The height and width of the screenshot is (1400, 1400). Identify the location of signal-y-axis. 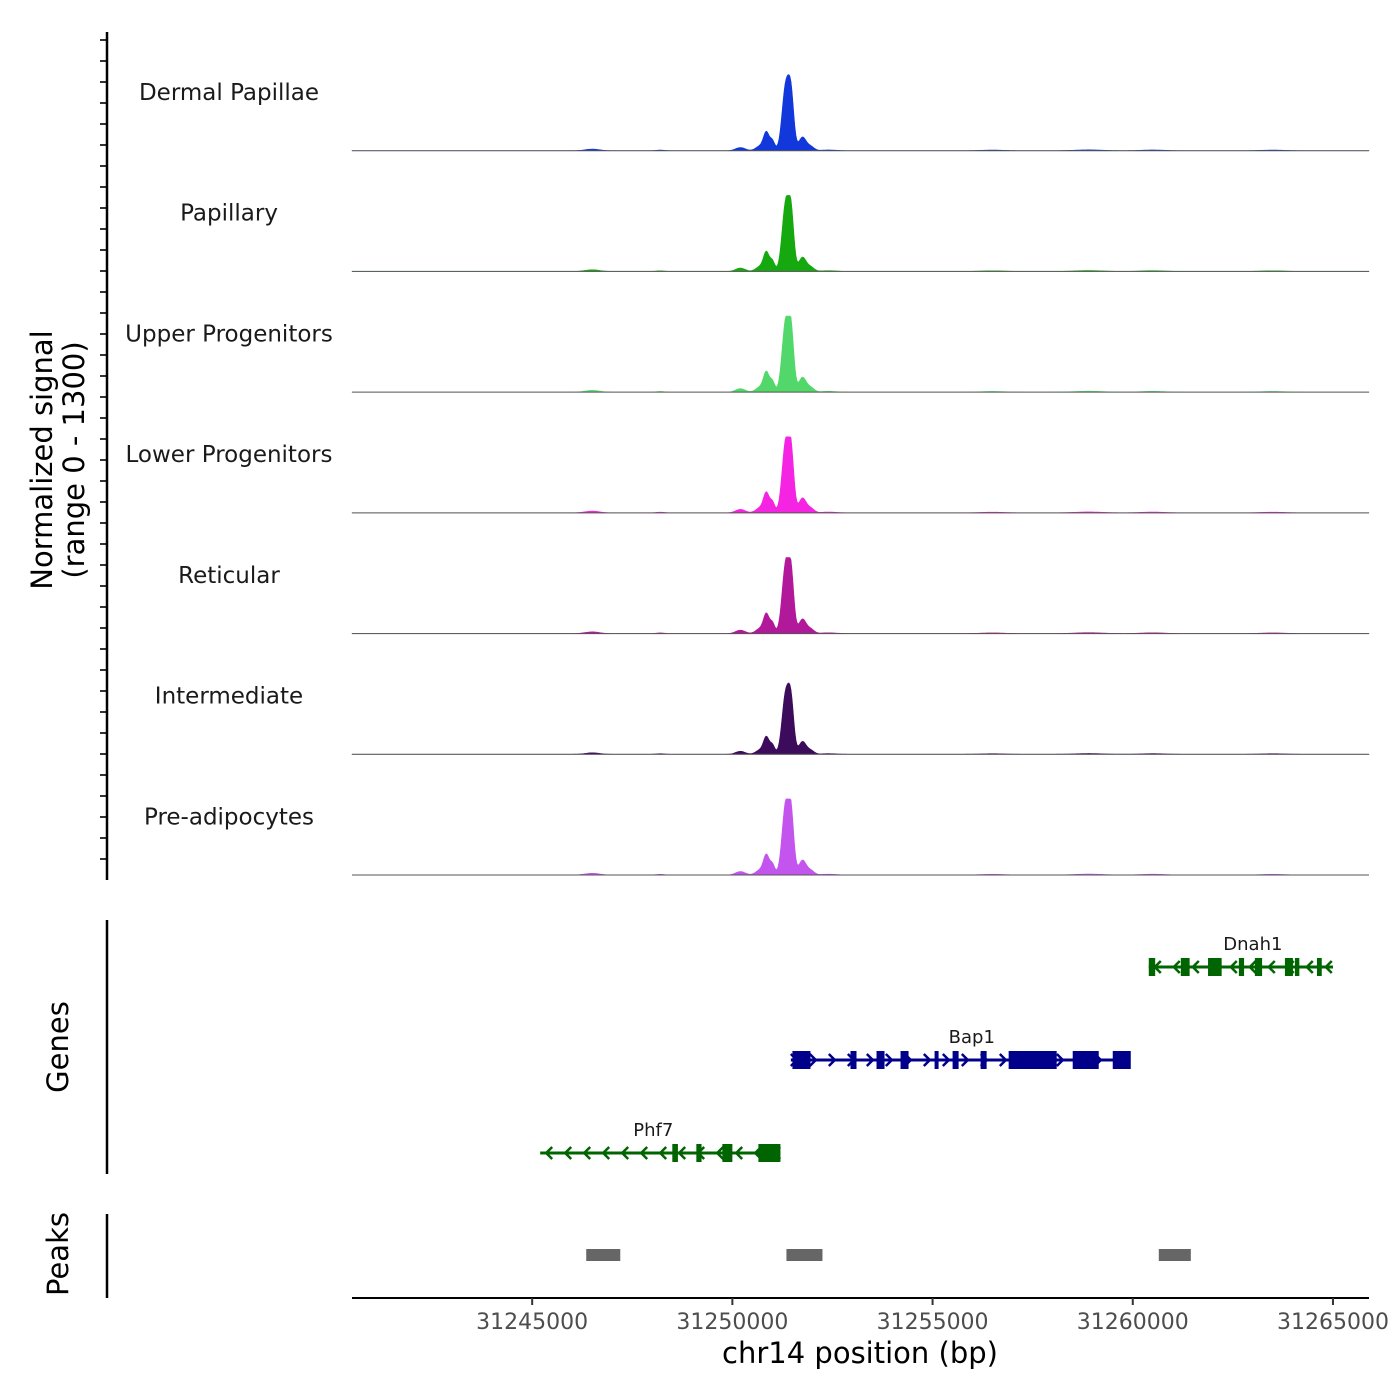
(104, 456).